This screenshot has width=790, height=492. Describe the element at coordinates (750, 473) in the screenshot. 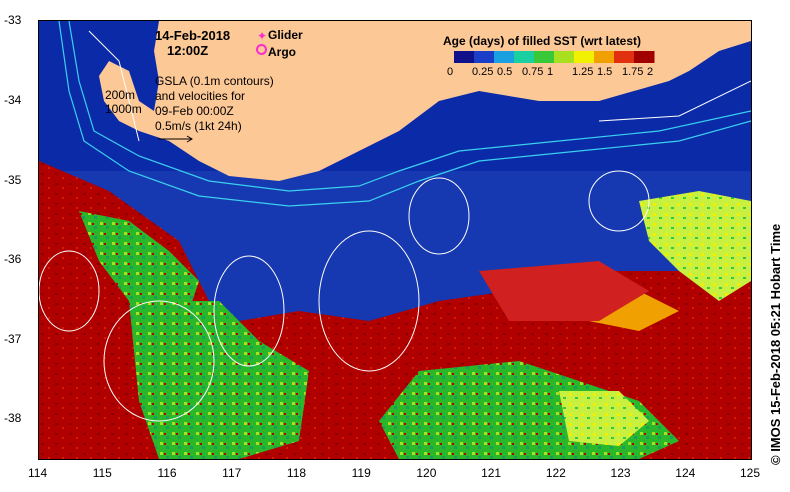

I see `x-tick-label: 125` at that location.